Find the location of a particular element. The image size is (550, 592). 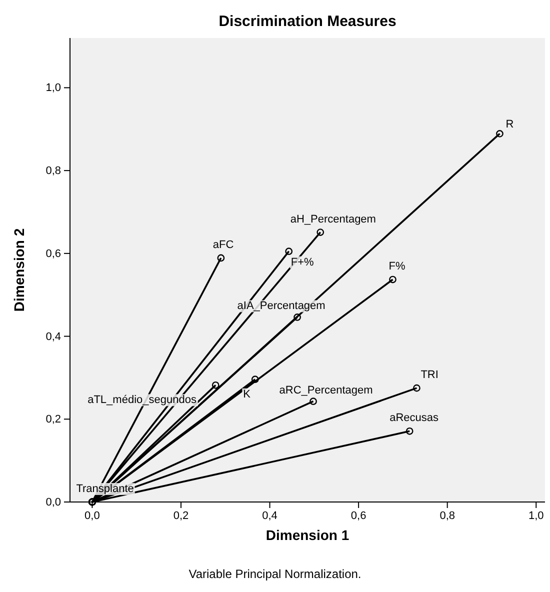

x-tick-label: 1,0 is located at coordinates (536, 516).